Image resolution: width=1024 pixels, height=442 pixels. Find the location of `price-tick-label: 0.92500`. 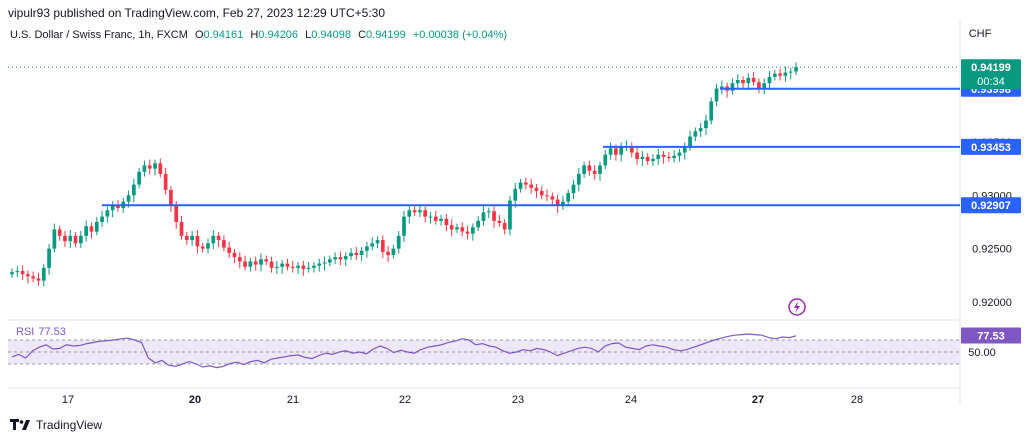

price-tick-label: 0.92500 is located at coordinates (992, 250).